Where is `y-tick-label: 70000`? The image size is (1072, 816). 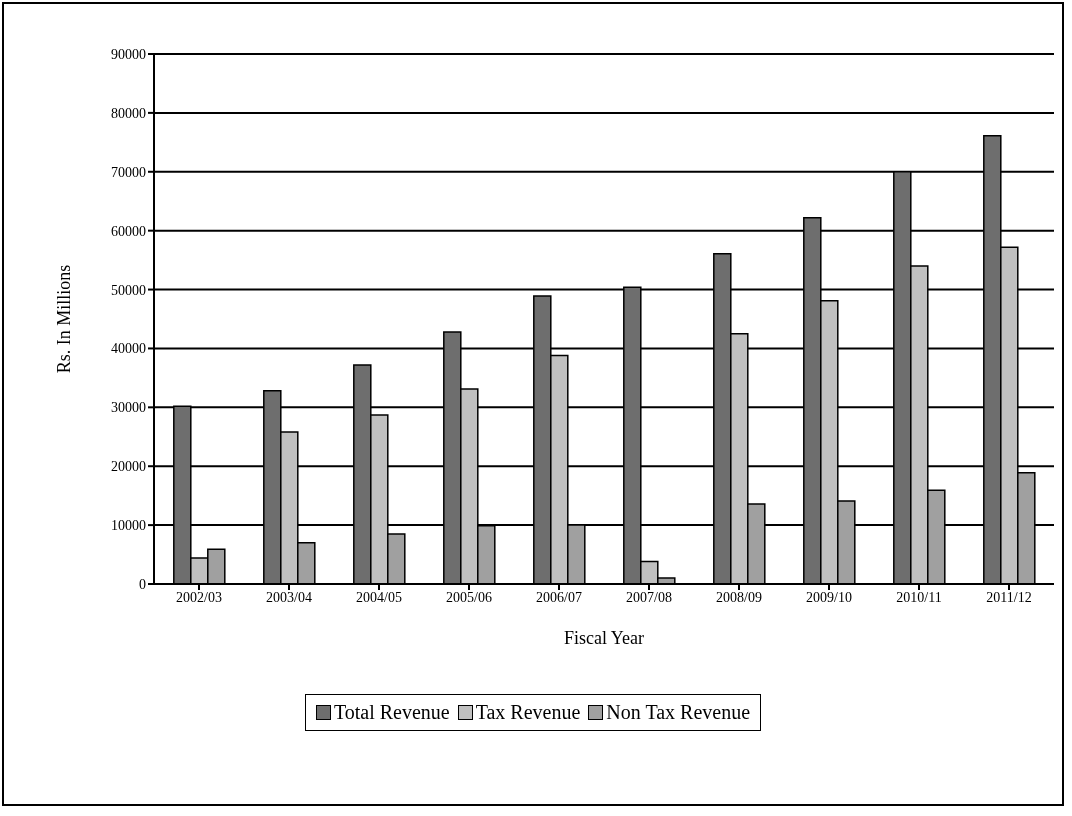 y-tick-label: 70000 is located at coordinates (128, 172).